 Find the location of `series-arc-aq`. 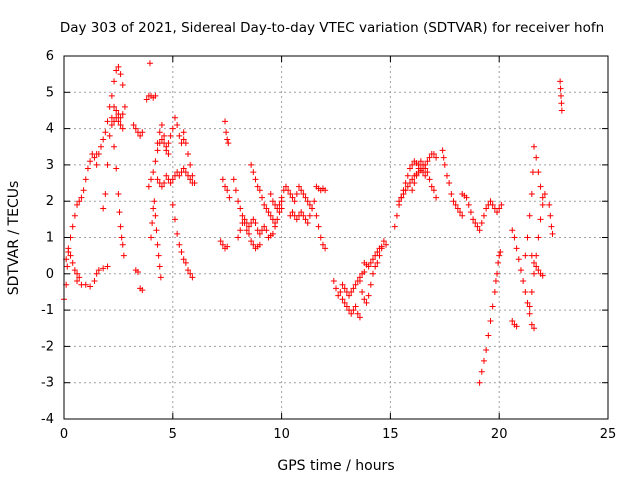

series-arc-aq is located at coordinates (537, 265).